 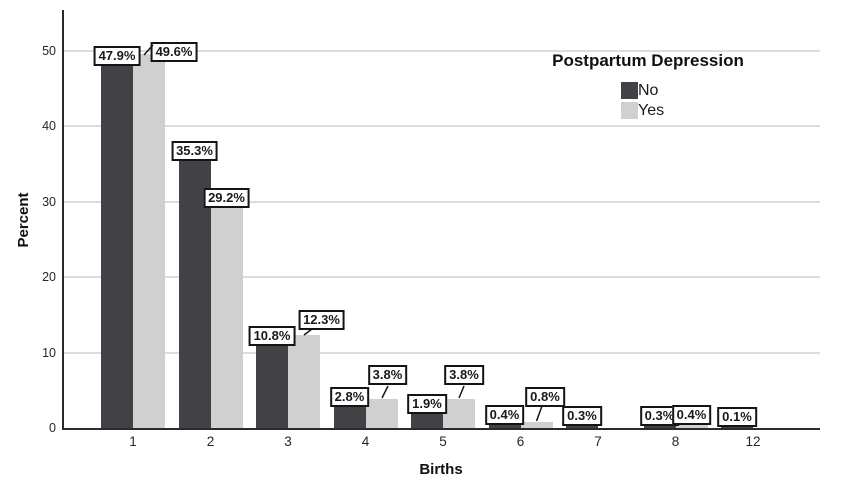 I want to click on data-label-no-4: 2.8%, so click(x=349, y=396).